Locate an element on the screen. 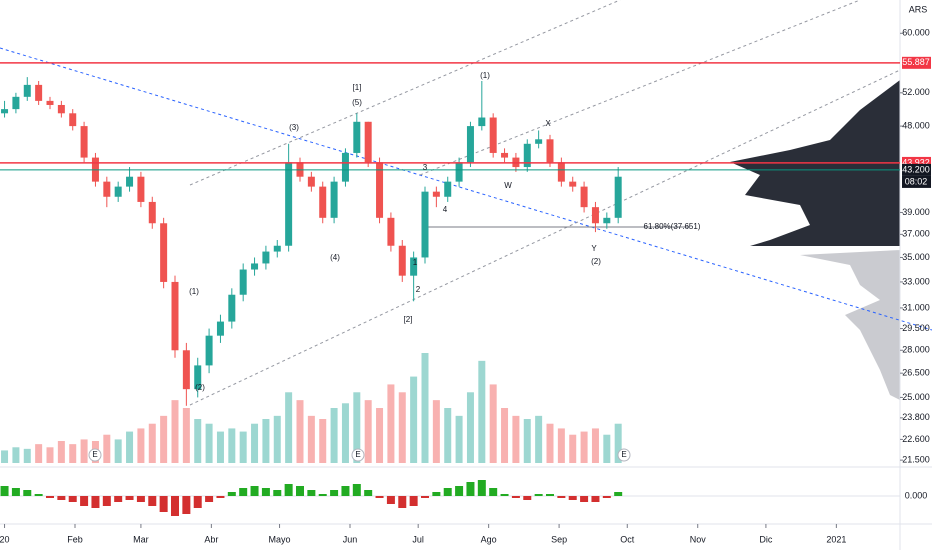  annotation: (4) is located at coordinates (335, 257).